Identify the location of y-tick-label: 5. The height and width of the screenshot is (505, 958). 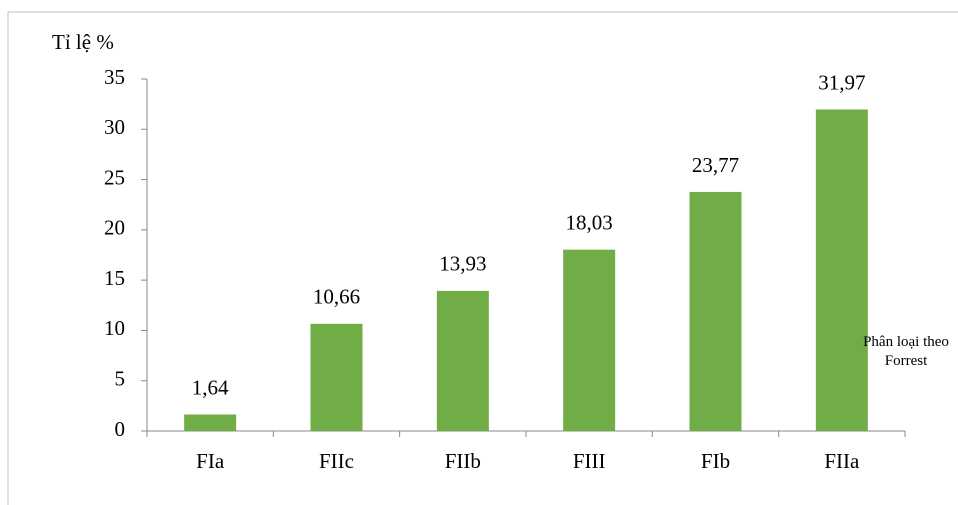
(120, 379).